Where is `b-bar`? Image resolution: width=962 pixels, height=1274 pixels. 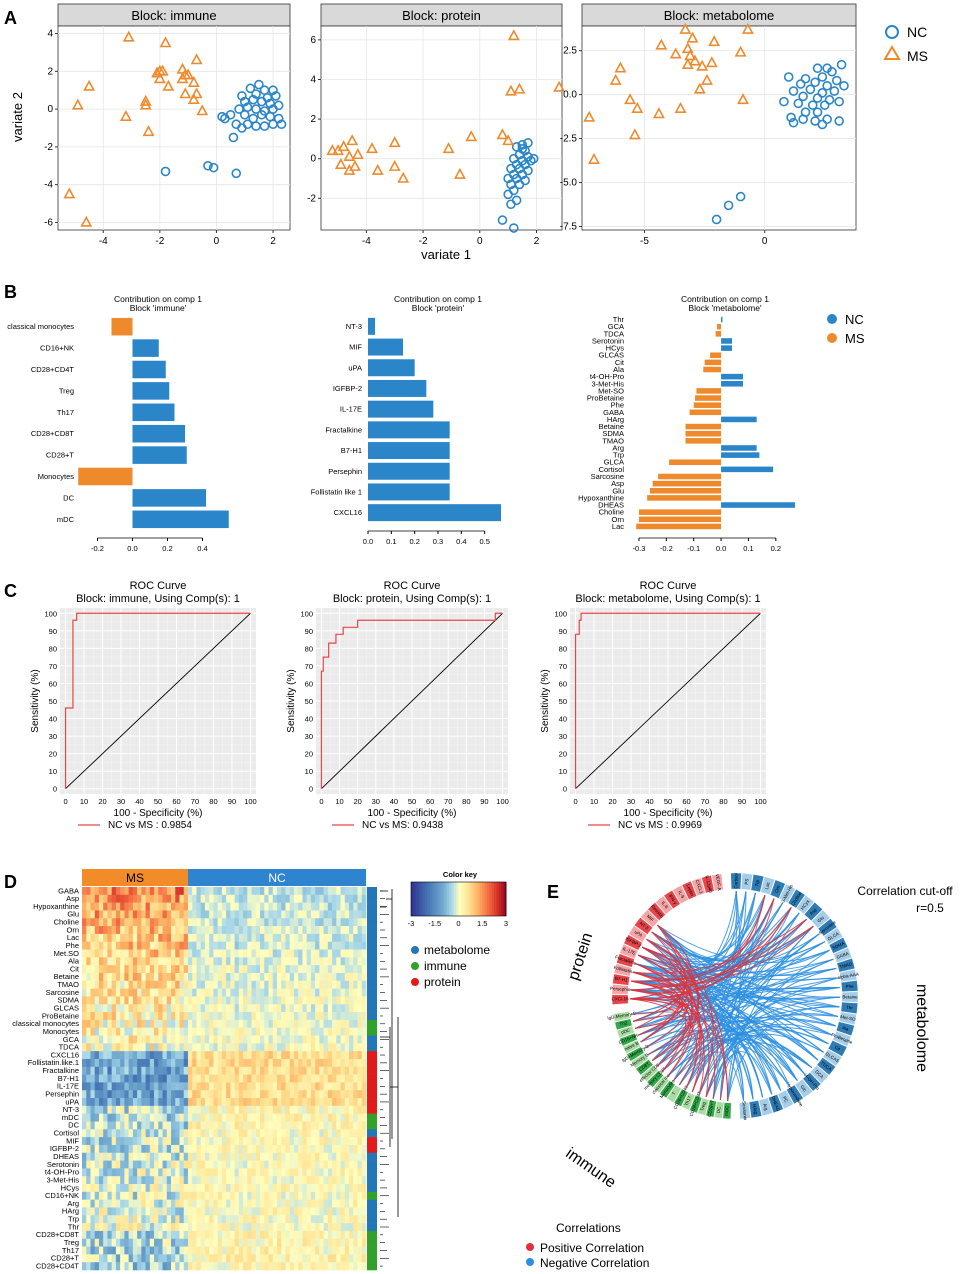 b-bar is located at coordinates (703, 441).